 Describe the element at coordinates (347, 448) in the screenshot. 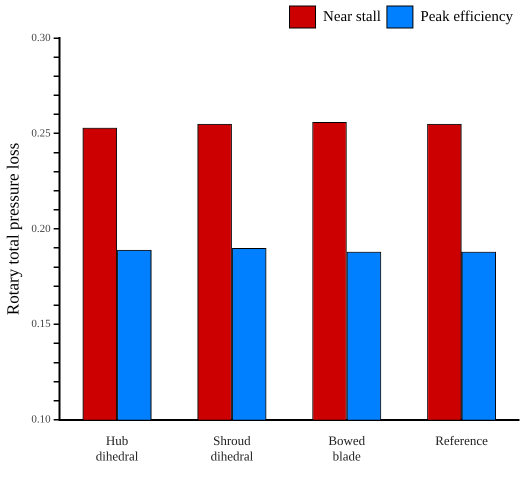

I see `x-tick-label: Bowed blade` at that location.